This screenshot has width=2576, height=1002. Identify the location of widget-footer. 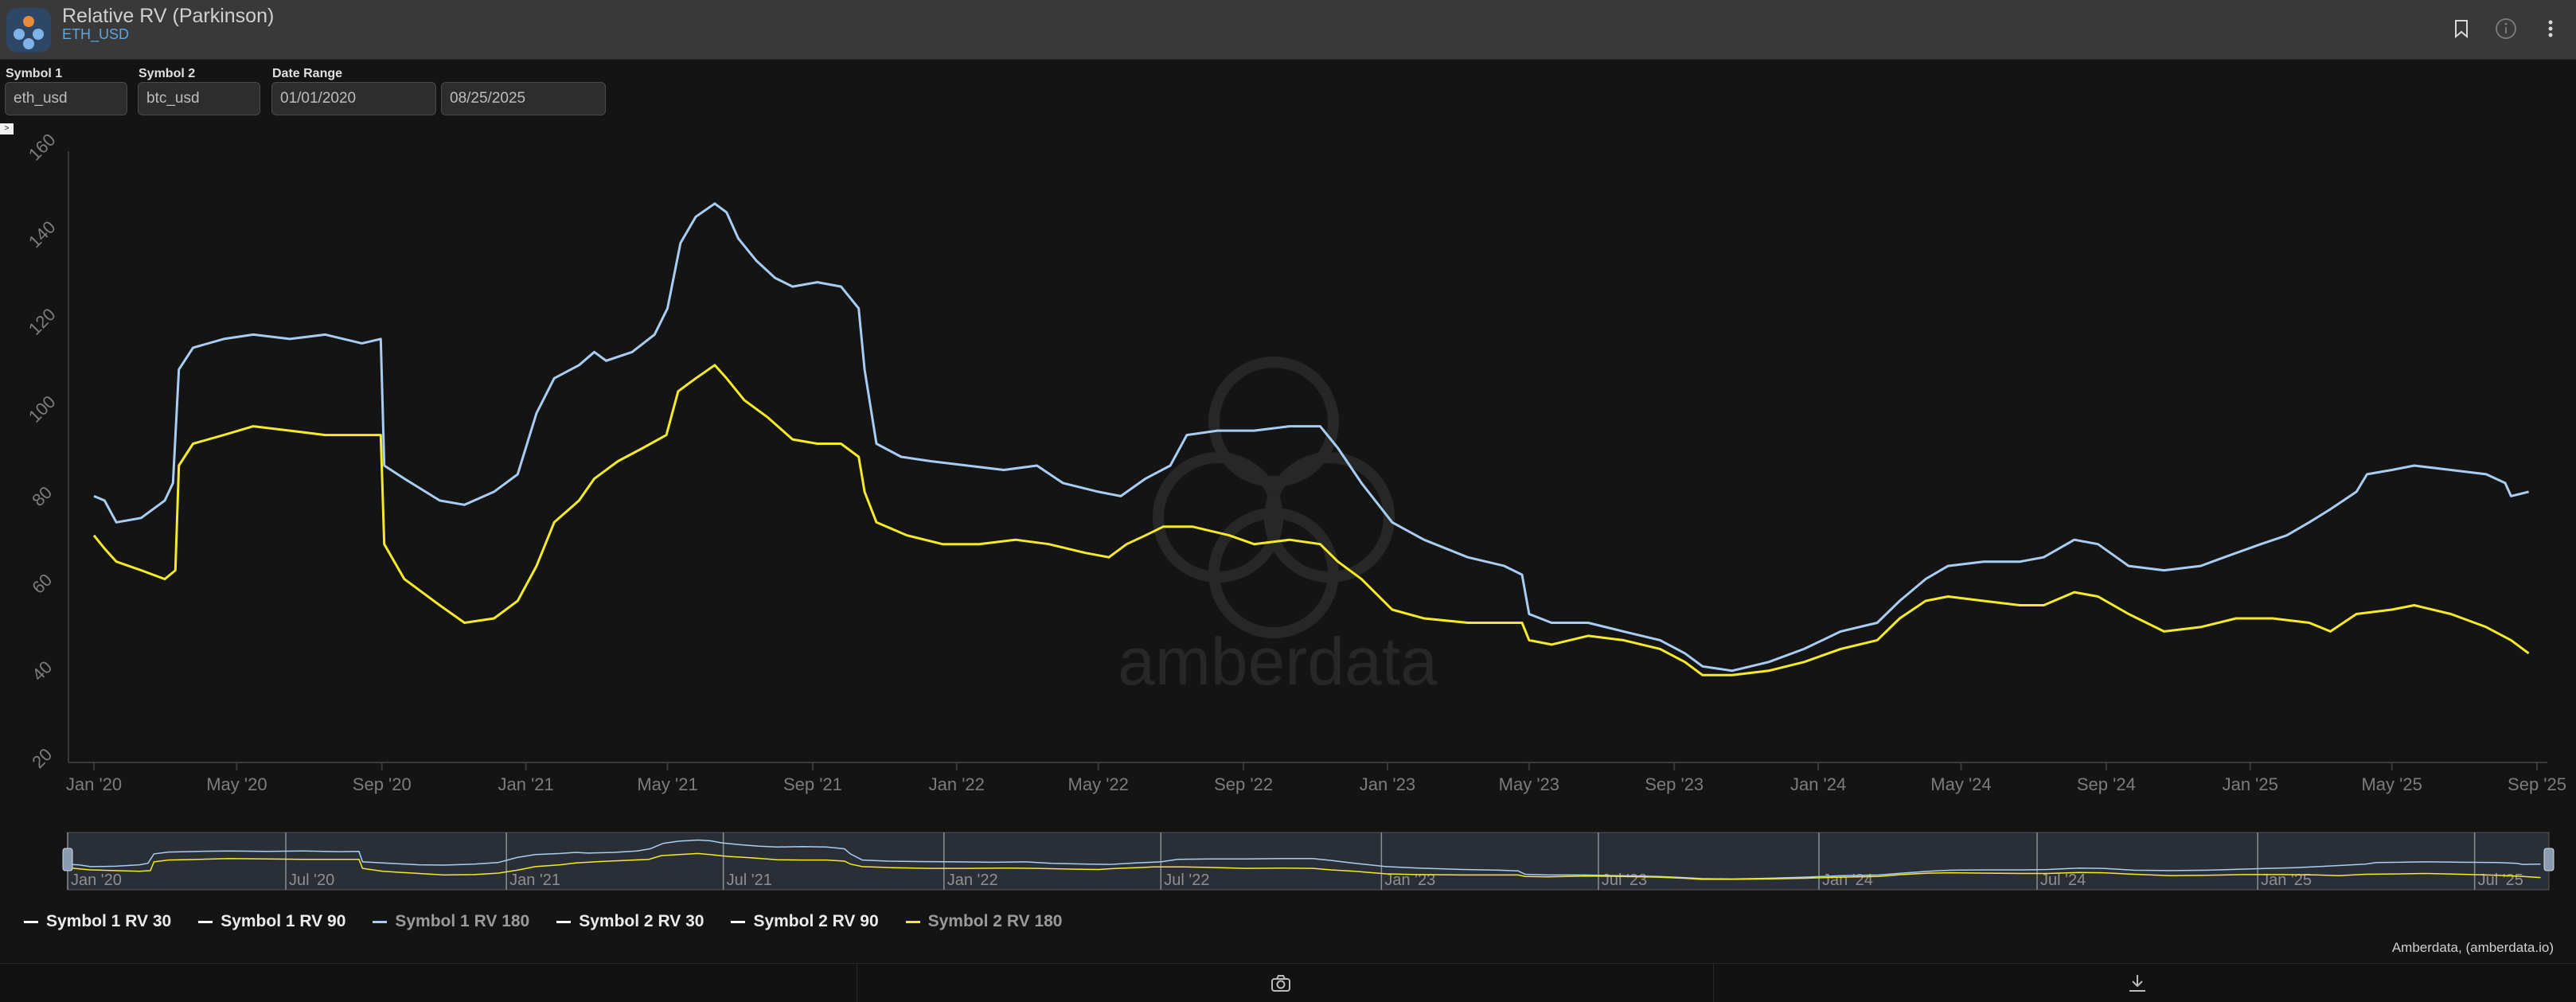
(1288, 982).